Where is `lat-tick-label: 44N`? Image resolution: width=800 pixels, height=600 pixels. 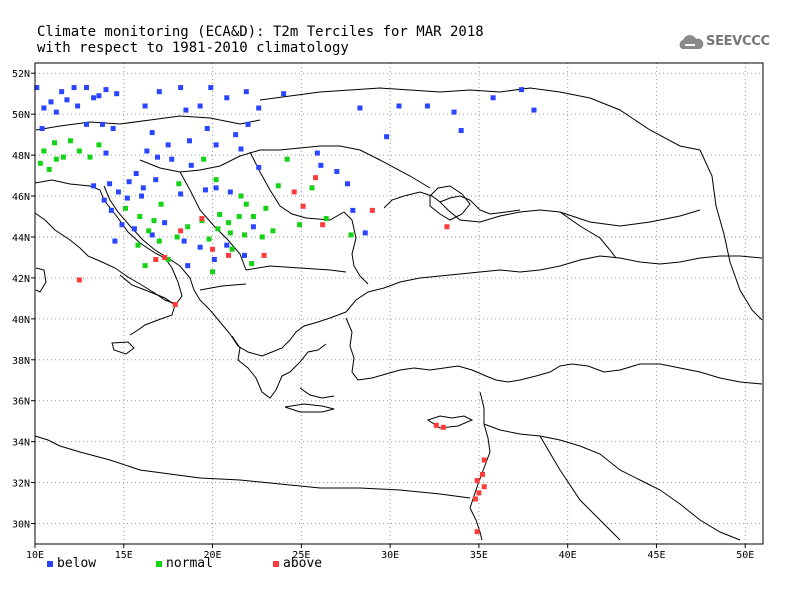
lat-tick-label: 44N is located at coordinates (21, 238).